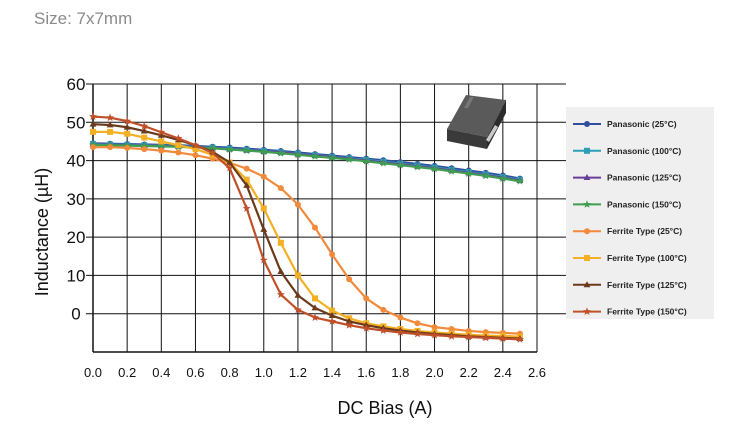  What do you see at coordinates (76, 161) in the screenshot?
I see `y-tick-label: 40` at bounding box center [76, 161].